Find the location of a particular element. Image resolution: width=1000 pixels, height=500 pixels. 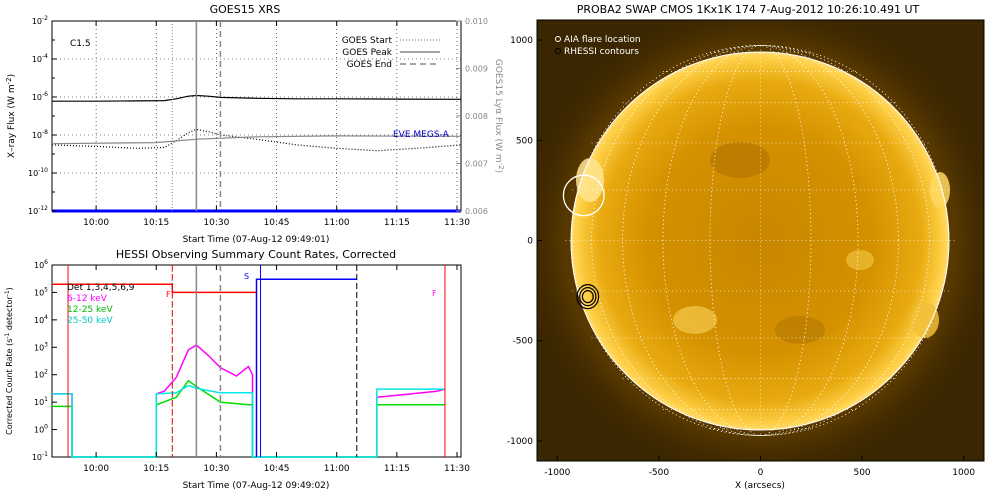

hessi-x-tick-label: 10:00 is located at coordinates (96, 469).